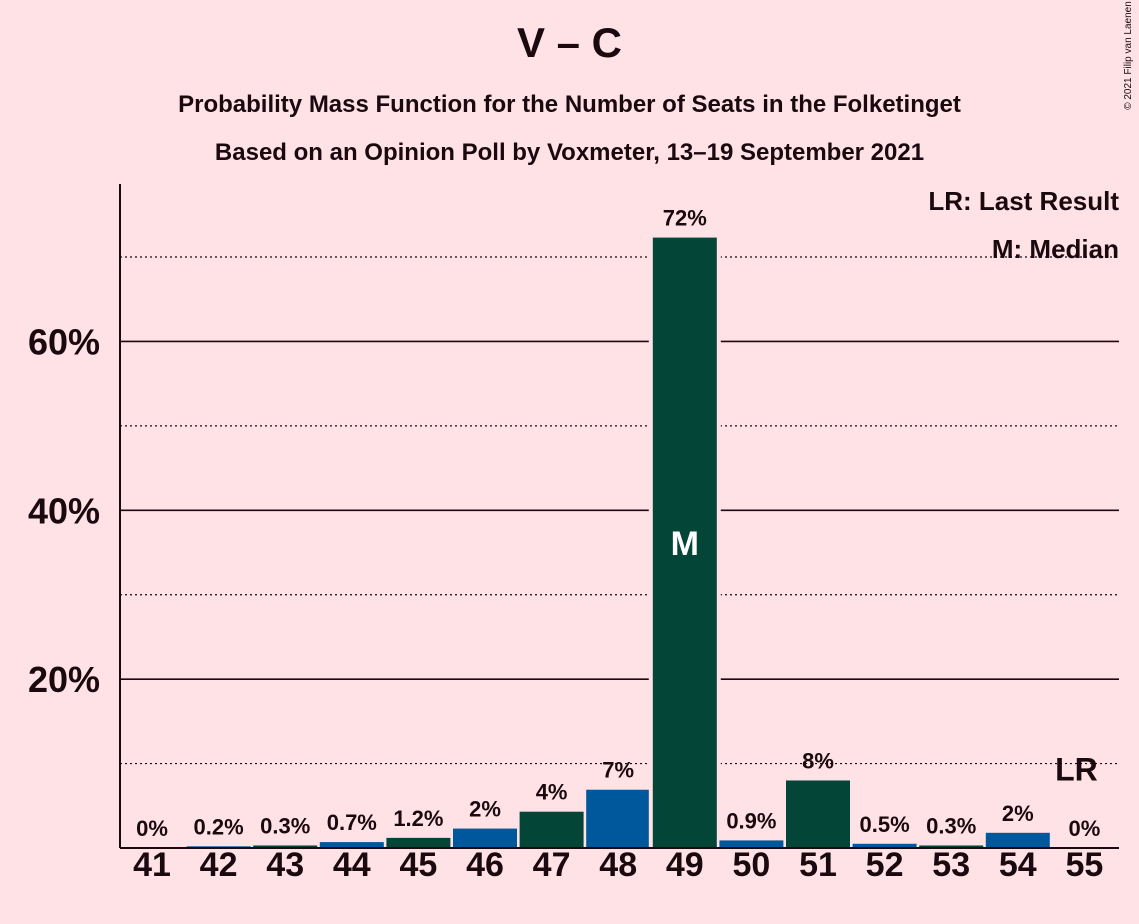 This screenshot has height=924, width=1139. What do you see at coordinates (1084, 865) in the screenshot?
I see `x-tick-label: 55` at bounding box center [1084, 865].